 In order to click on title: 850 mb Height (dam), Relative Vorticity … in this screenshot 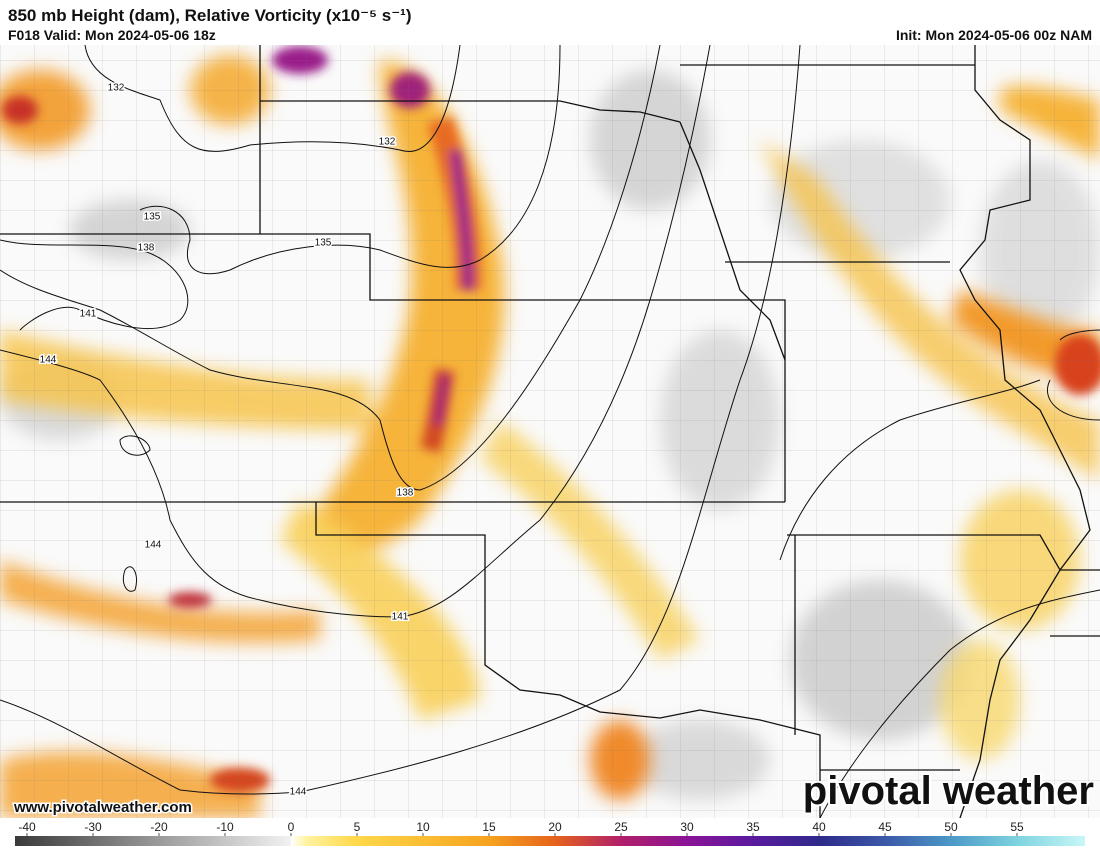, I will do `click(210, 15)`.